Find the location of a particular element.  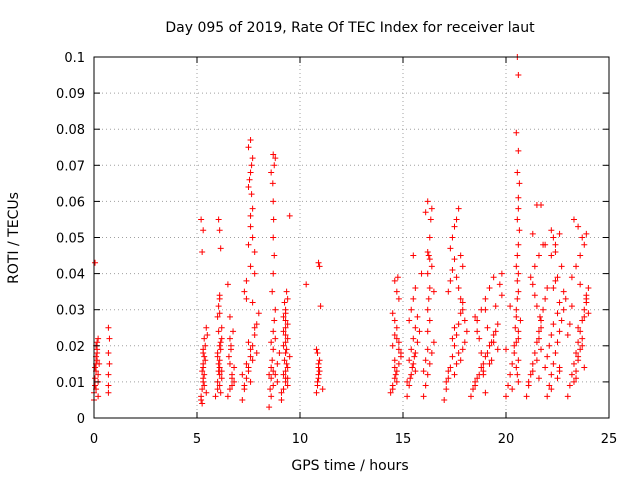

y-tick-label: 0.1 is located at coordinates (74, 58).